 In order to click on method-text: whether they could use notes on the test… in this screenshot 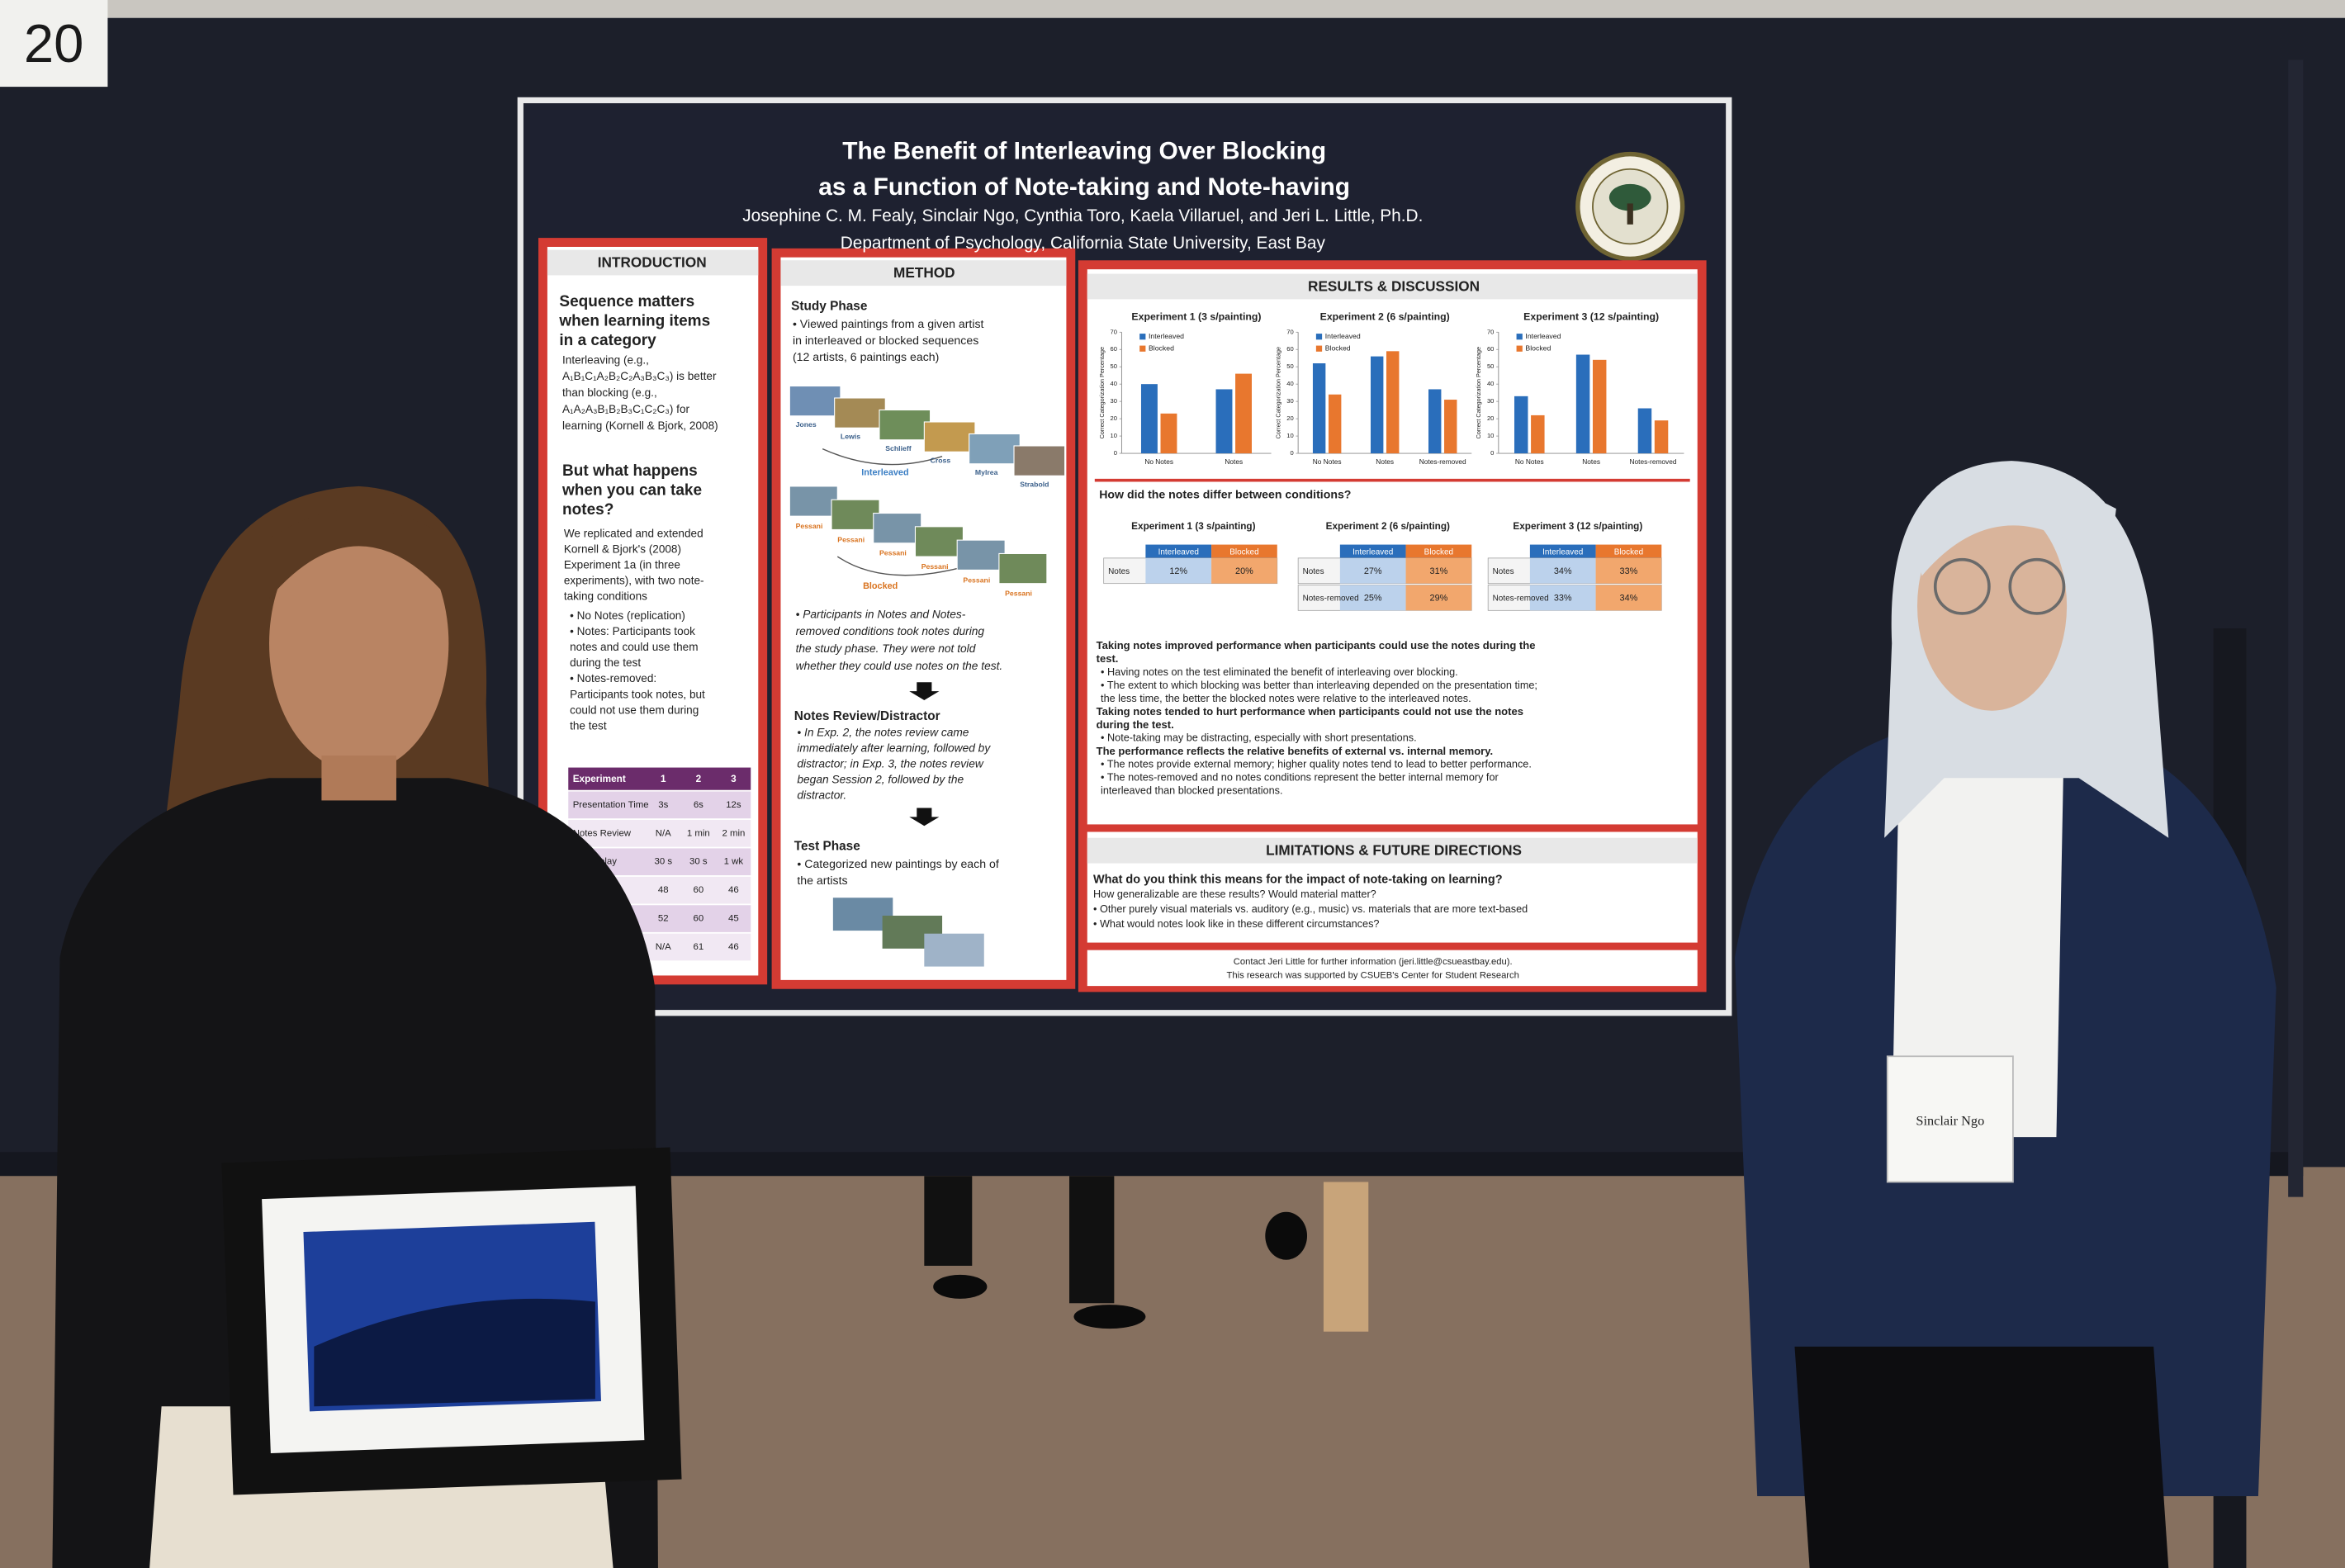, I will do `click(899, 666)`.